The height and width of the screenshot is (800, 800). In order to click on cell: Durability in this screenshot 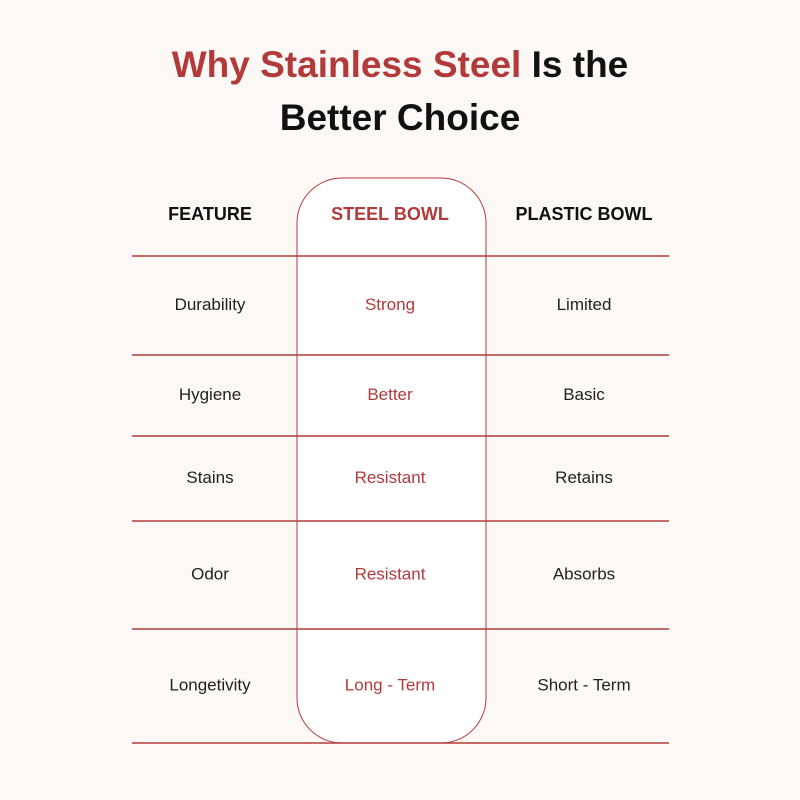, I will do `click(210, 304)`.